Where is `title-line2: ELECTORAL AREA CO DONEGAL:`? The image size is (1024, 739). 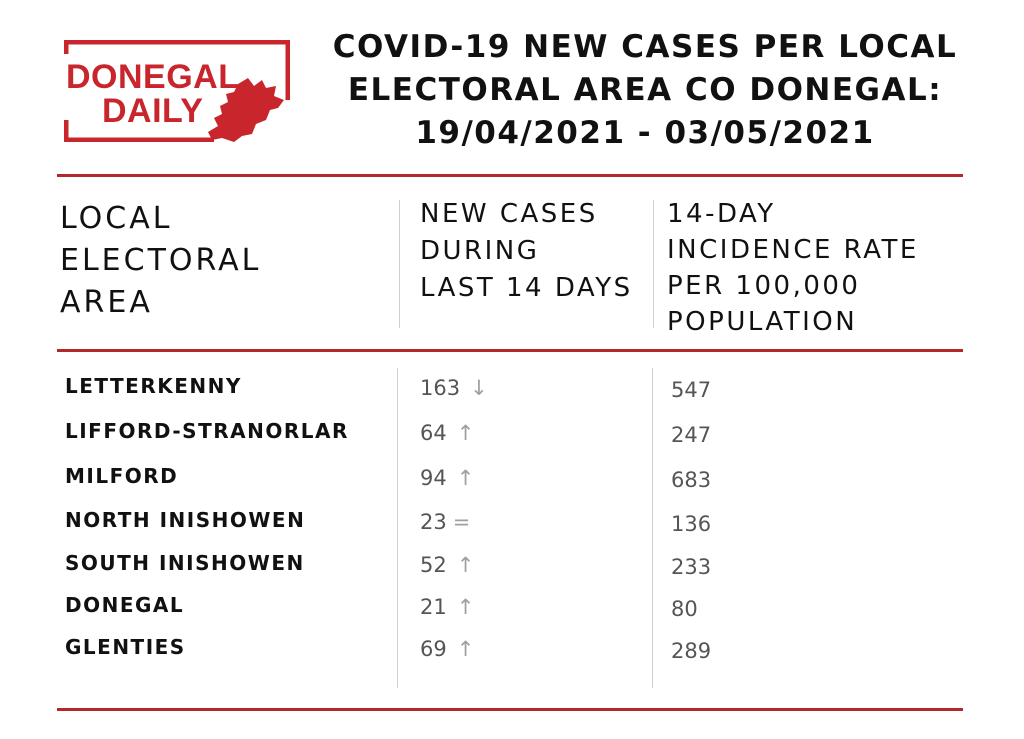
title-line2: ELECTORAL AREA CO DONEGAL: is located at coordinates (645, 90).